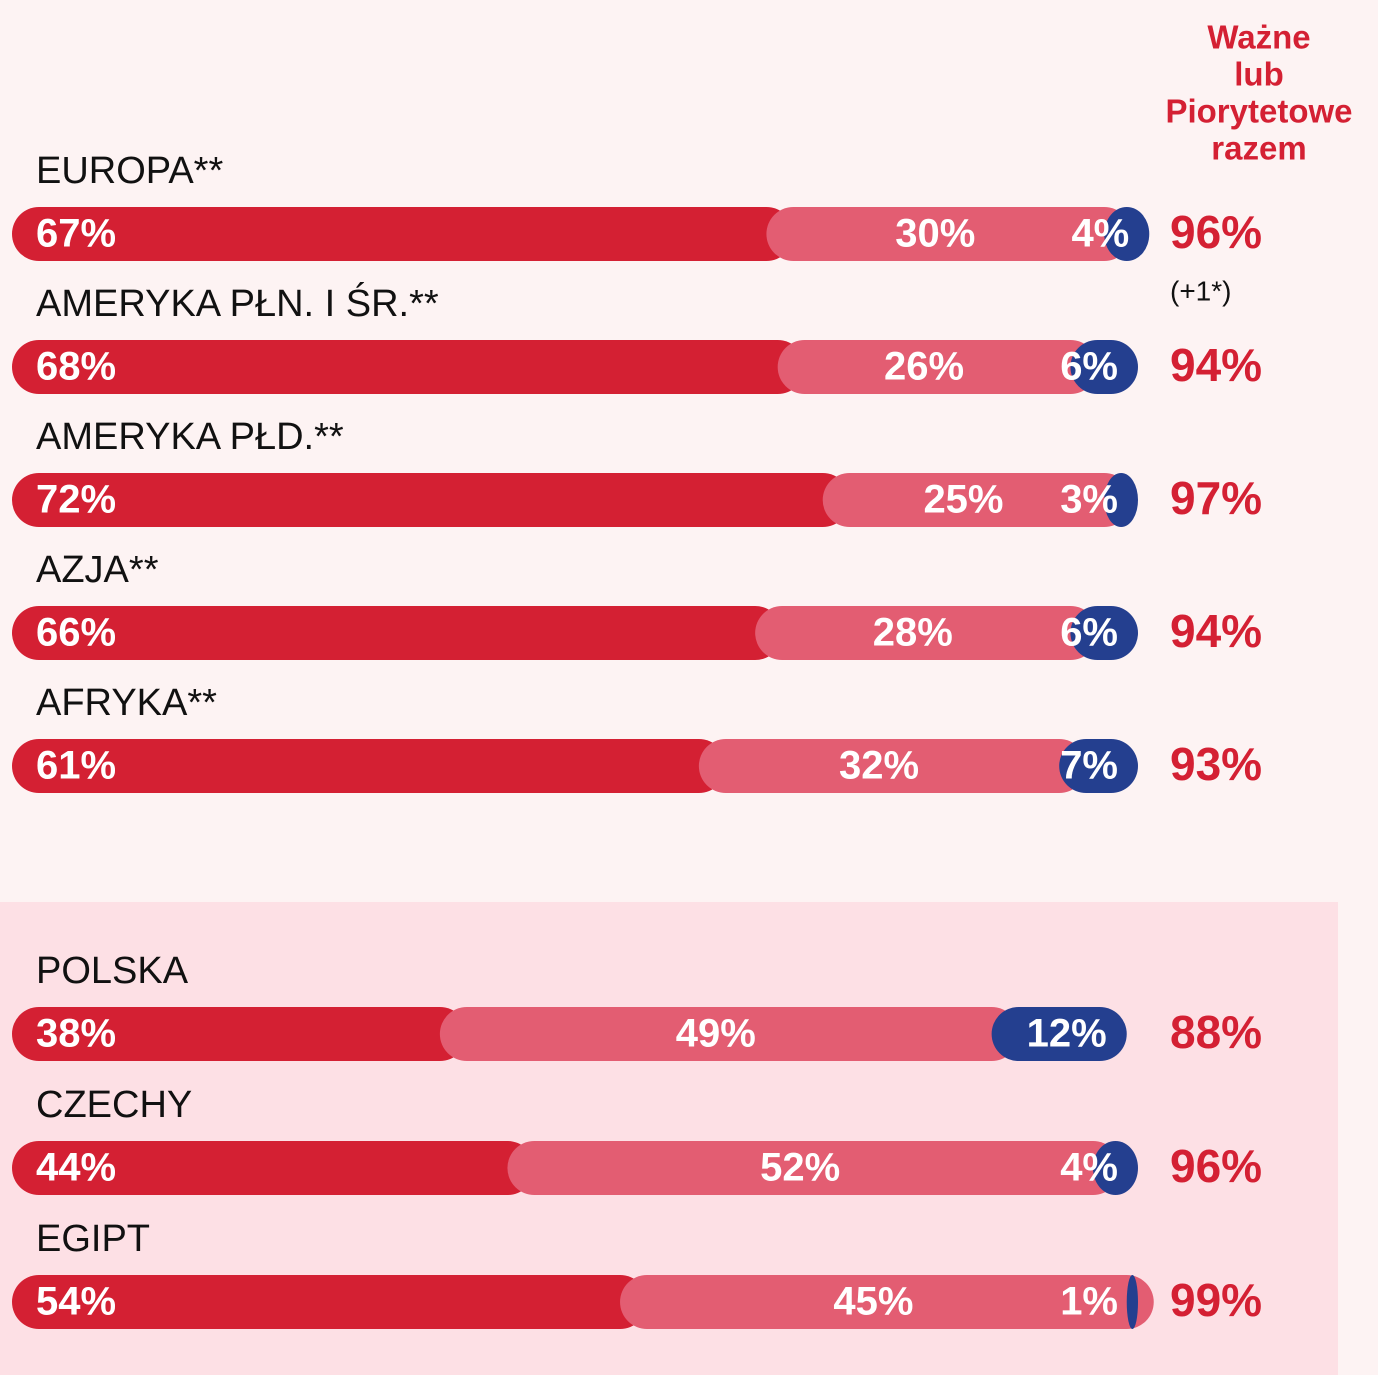 This screenshot has width=1378, height=1375. What do you see at coordinates (924, 367) in the screenshot?
I see `segment-label: 26%` at bounding box center [924, 367].